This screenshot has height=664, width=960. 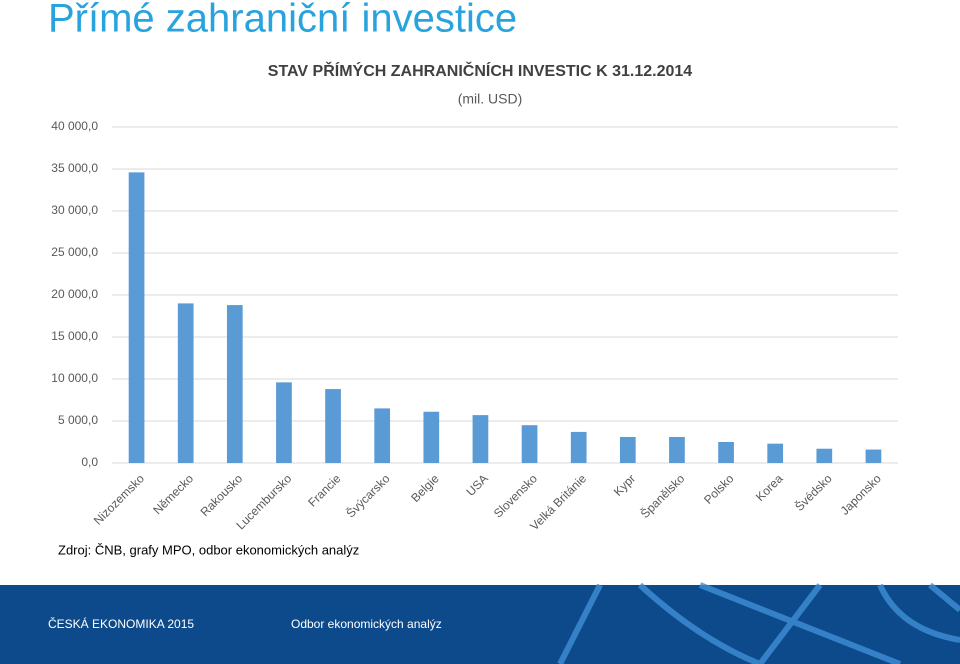 What do you see at coordinates (366, 624) in the screenshot?
I see `footer-right: Odbor ekonomických analýz` at bounding box center [366, 624].